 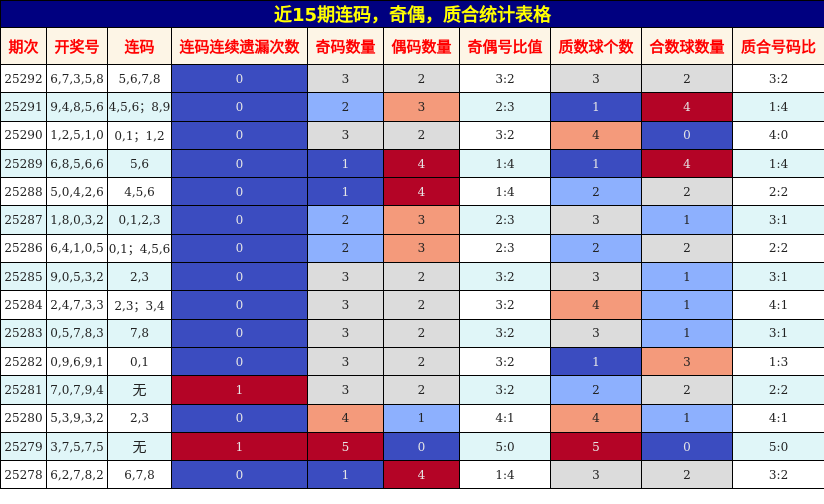 What do you see at coordinates (139, 192) in the screenshot?
I see `cell-consecutive: 4,5,6` at bounding box center [139, 192].